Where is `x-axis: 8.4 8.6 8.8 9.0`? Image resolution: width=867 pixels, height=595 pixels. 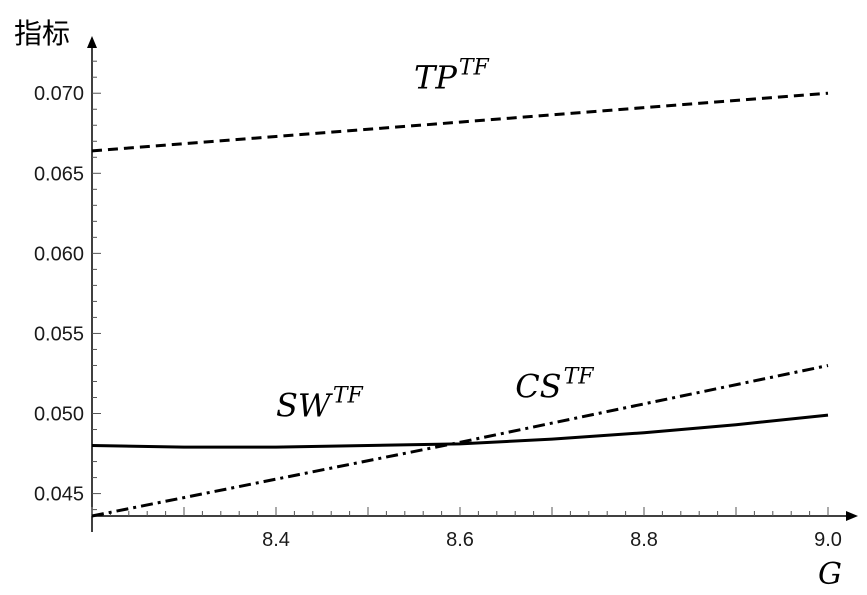
x-axis: 8.4 8.6 8.8 9.0 is located at coordinates (474, 529).